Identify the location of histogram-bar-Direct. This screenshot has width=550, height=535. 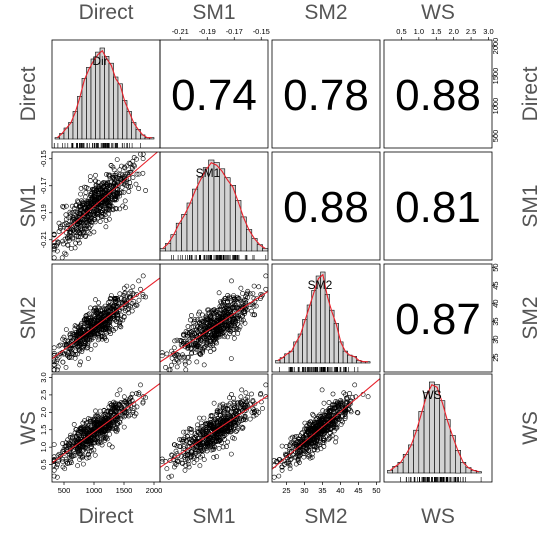
(111, 101).